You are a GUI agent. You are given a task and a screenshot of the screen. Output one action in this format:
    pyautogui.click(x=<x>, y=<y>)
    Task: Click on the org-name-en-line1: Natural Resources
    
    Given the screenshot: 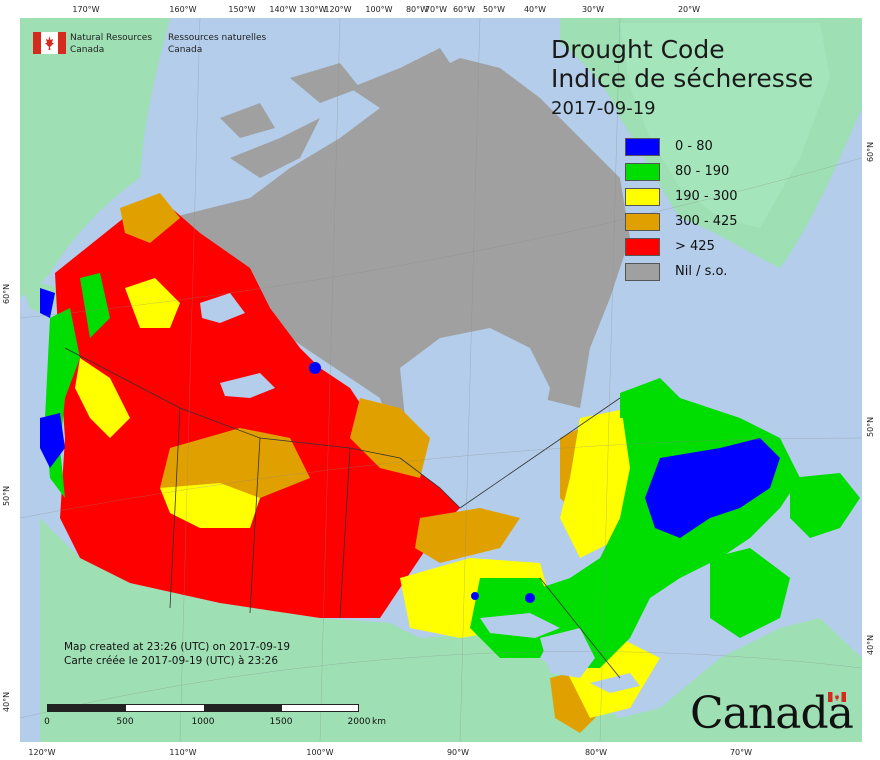 What is the action you would take?
    pyautogui.click(x=111, y=38)
    